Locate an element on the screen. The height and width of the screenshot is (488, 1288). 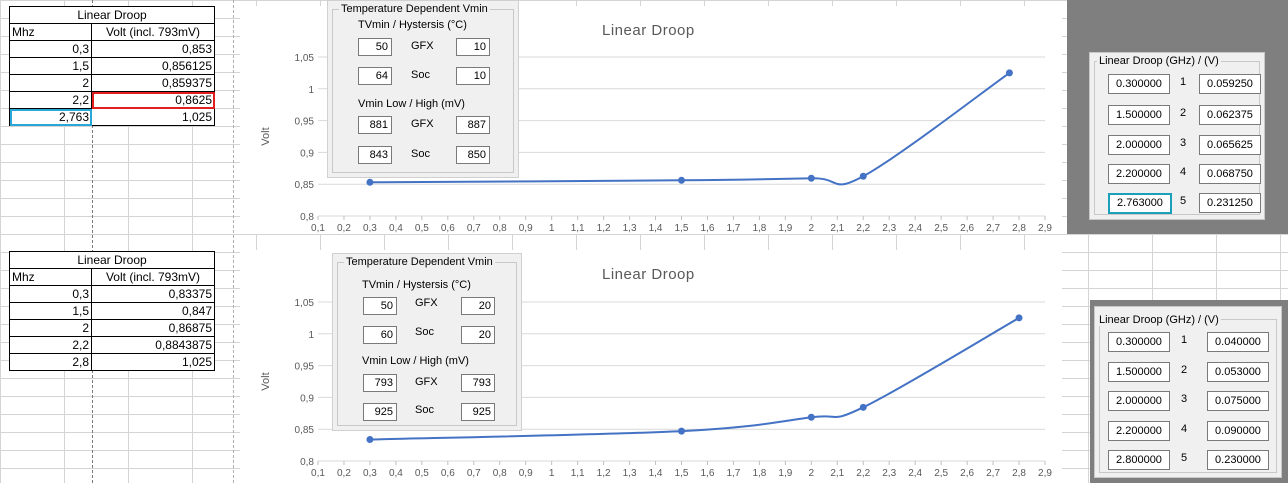
droop-volt-input: 0.040000 is located at coordinates (1238, 342).